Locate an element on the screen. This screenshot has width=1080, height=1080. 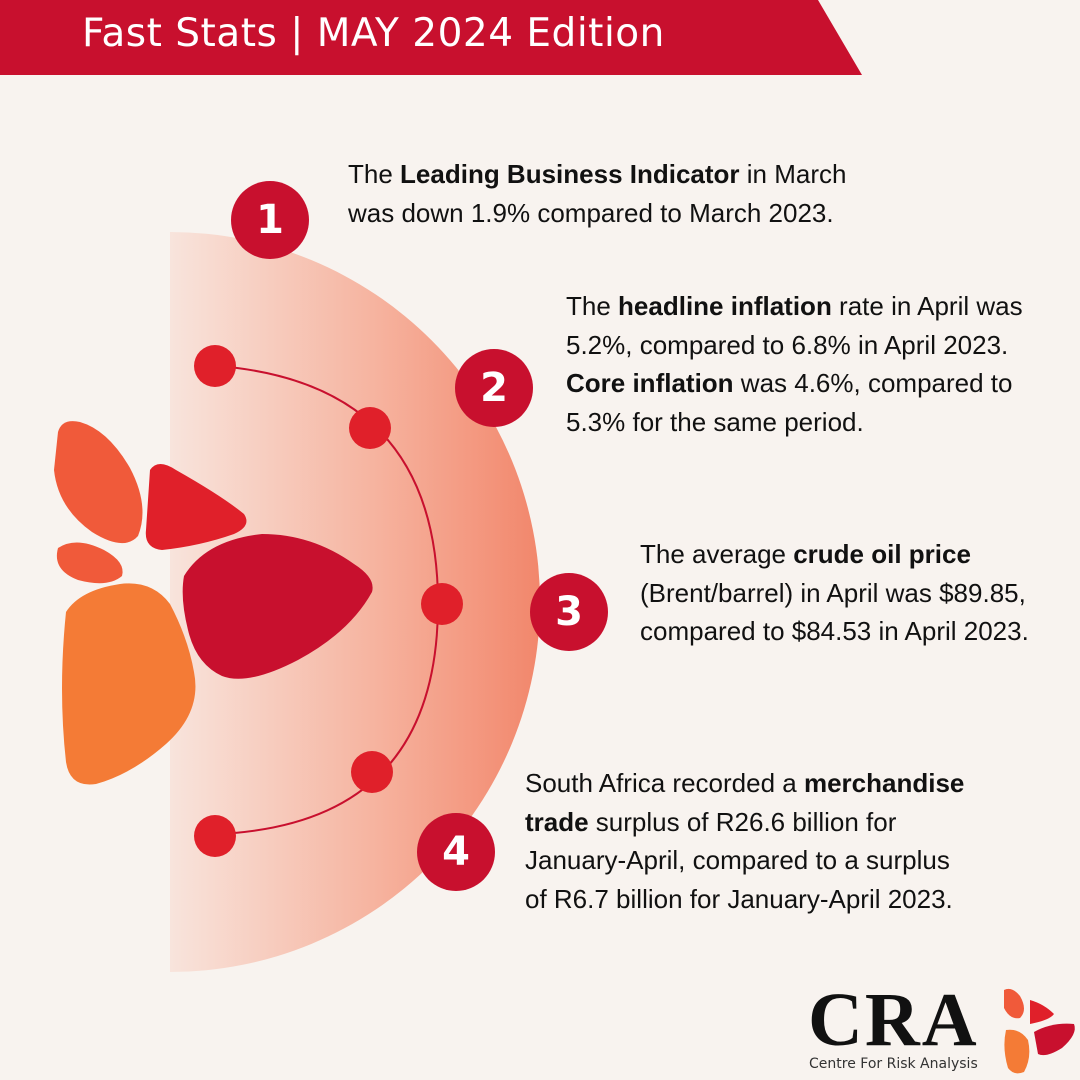
logo-petal-crimson is located at coordinates (1054, 1039).